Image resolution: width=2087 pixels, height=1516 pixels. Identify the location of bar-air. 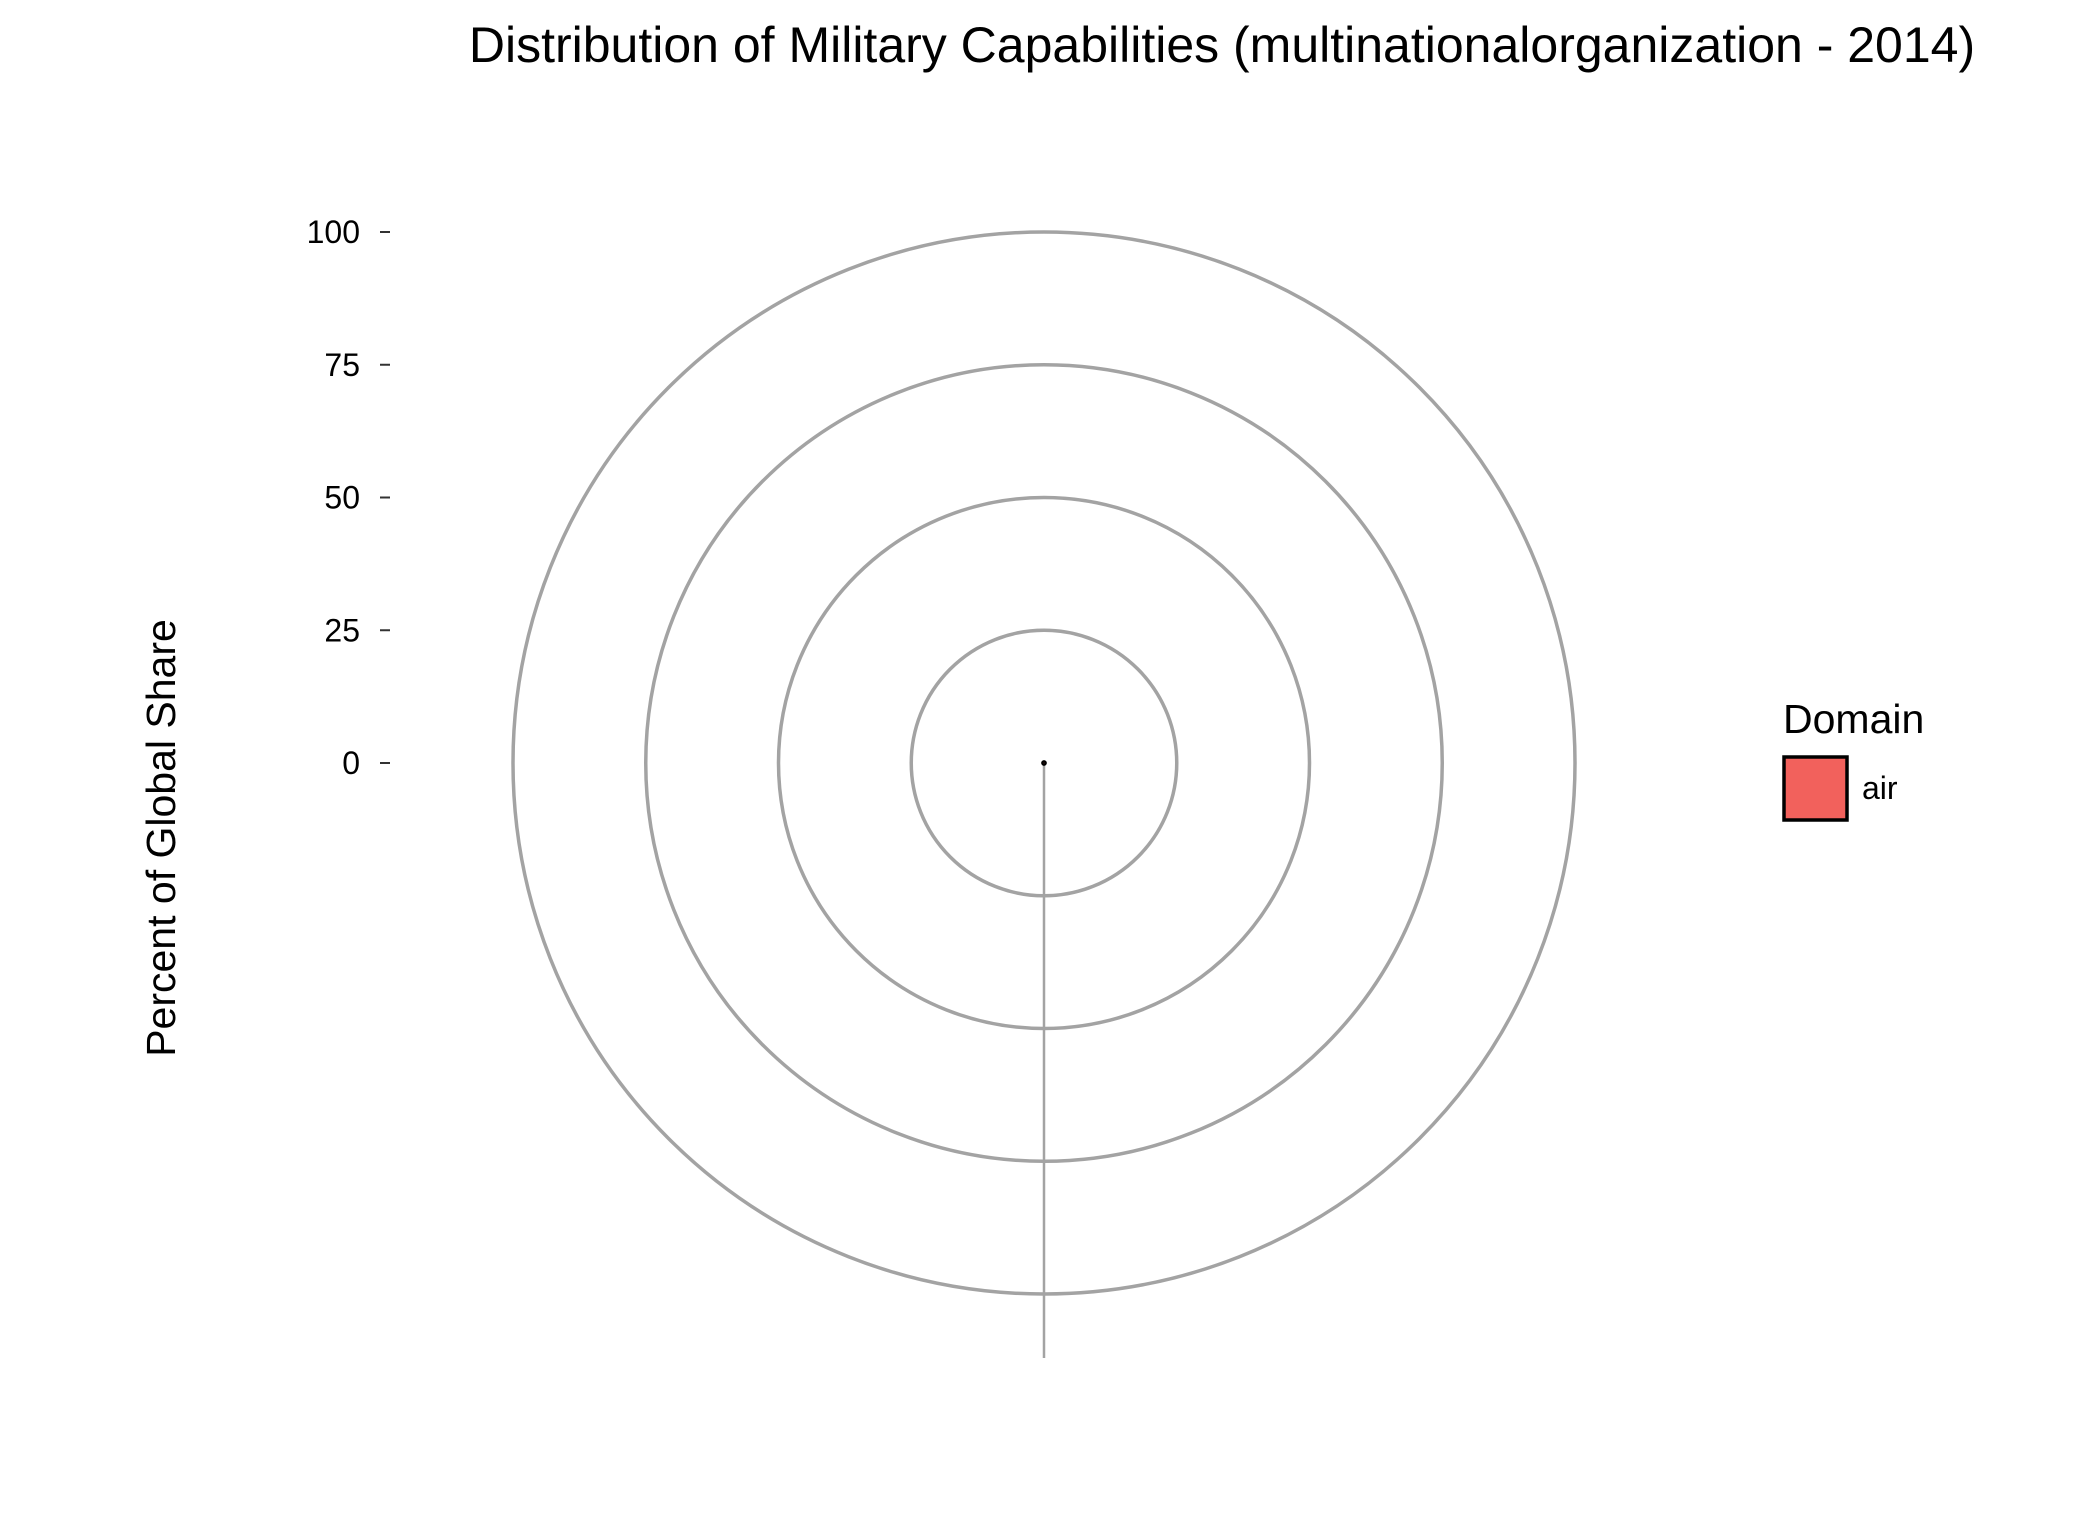
(1044, 763).